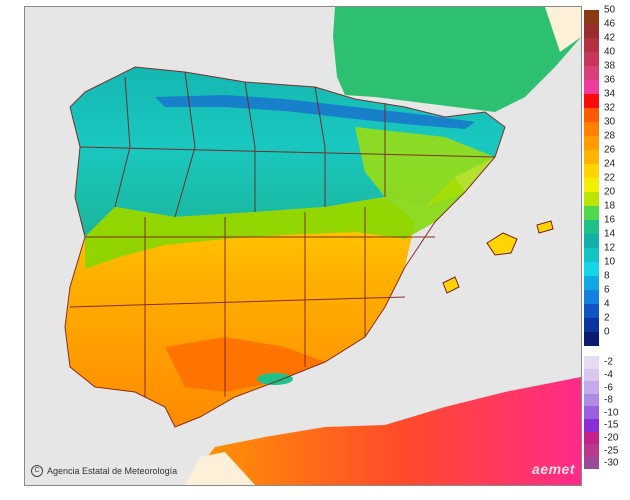 The image size is (630, 500). I want to click on legend-label: 14, so click(610, 234).